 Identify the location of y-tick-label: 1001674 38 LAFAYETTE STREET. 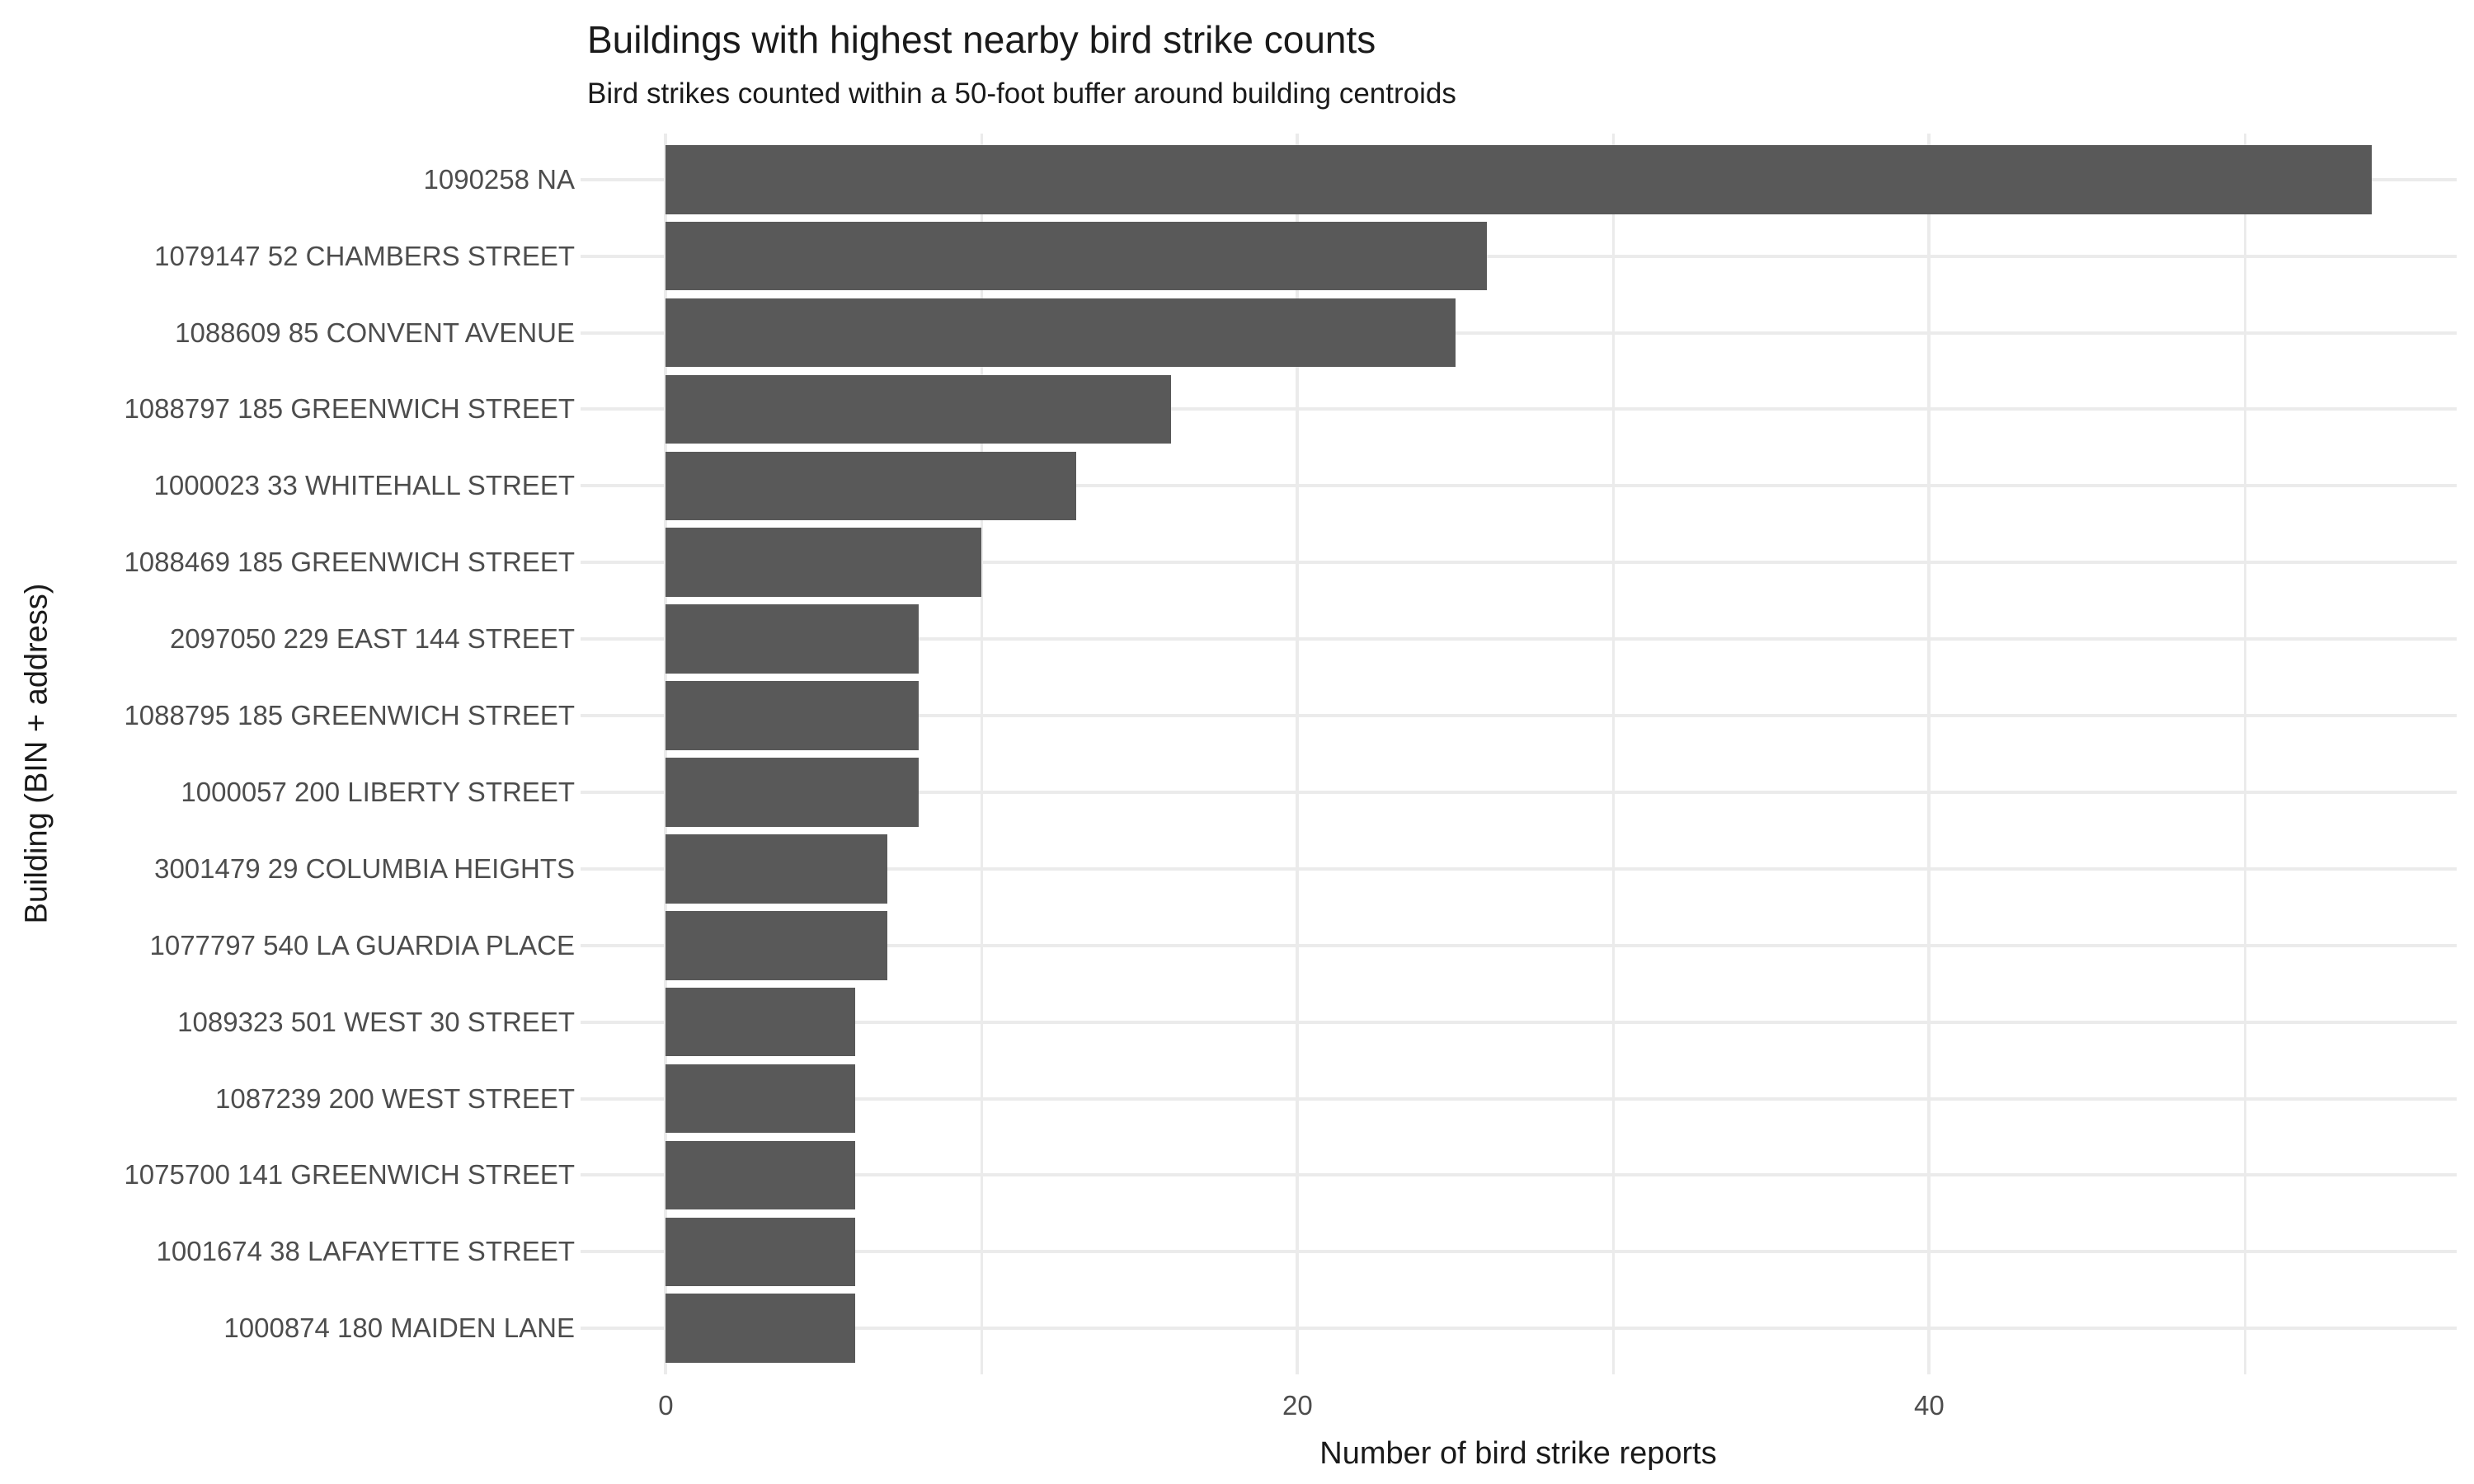
(365, 1251).